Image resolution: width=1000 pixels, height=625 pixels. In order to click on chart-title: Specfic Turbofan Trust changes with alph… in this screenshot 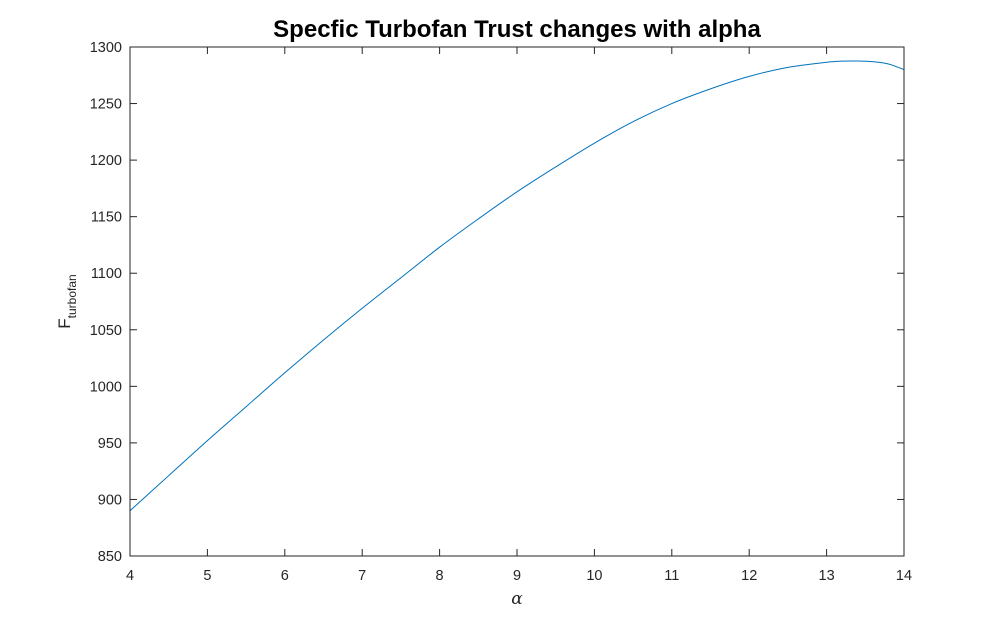, I will do `click(517, 29)`.